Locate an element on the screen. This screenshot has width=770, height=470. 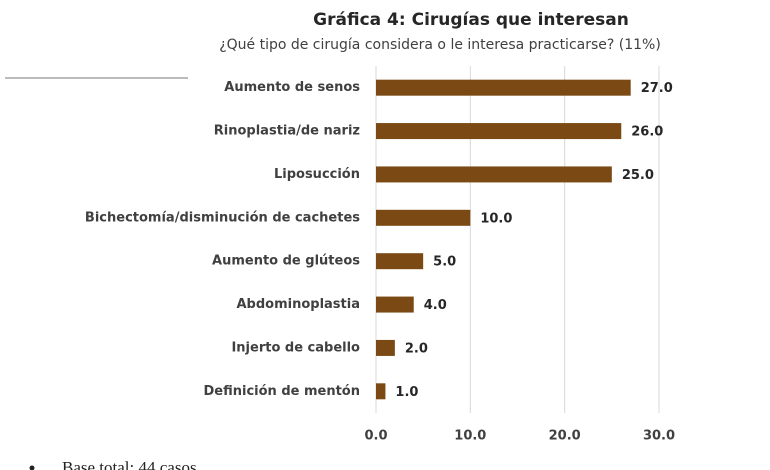
data-label: 25.0 is located at coordinates (638, 175).